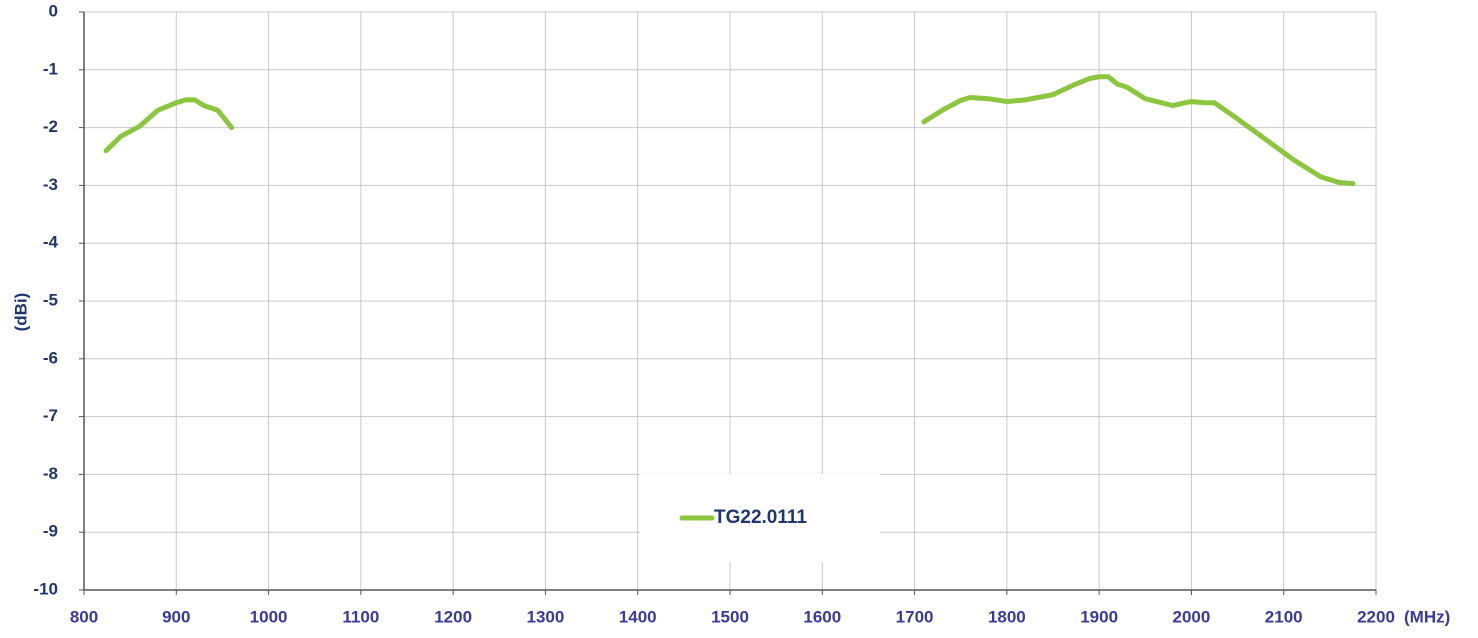 The width and height of the screenshot is (1478, 638). I want to click on y-tick-label: -4, so click(51, 242).